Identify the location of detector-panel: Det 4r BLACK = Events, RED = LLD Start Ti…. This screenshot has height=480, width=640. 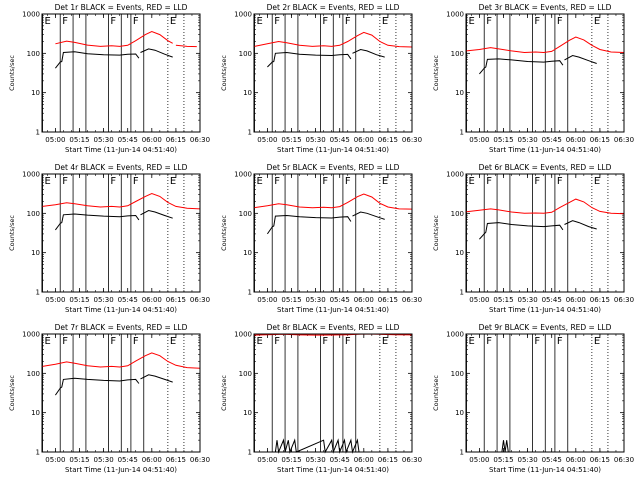
(109, 238).